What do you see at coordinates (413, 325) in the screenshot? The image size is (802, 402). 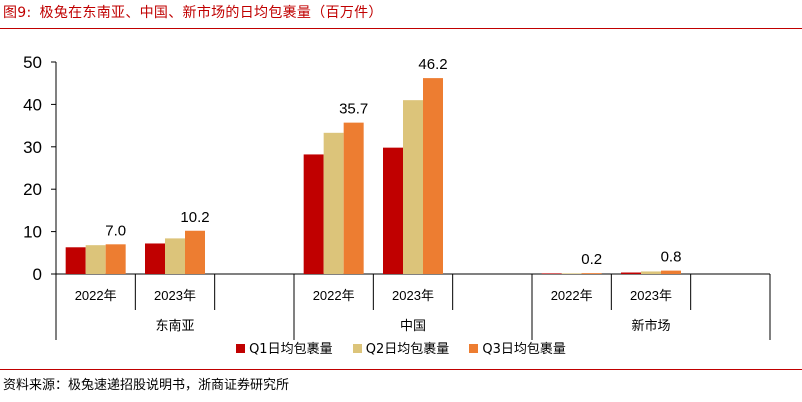 I see `group-label: 中国` at bounding box center [413, 325].